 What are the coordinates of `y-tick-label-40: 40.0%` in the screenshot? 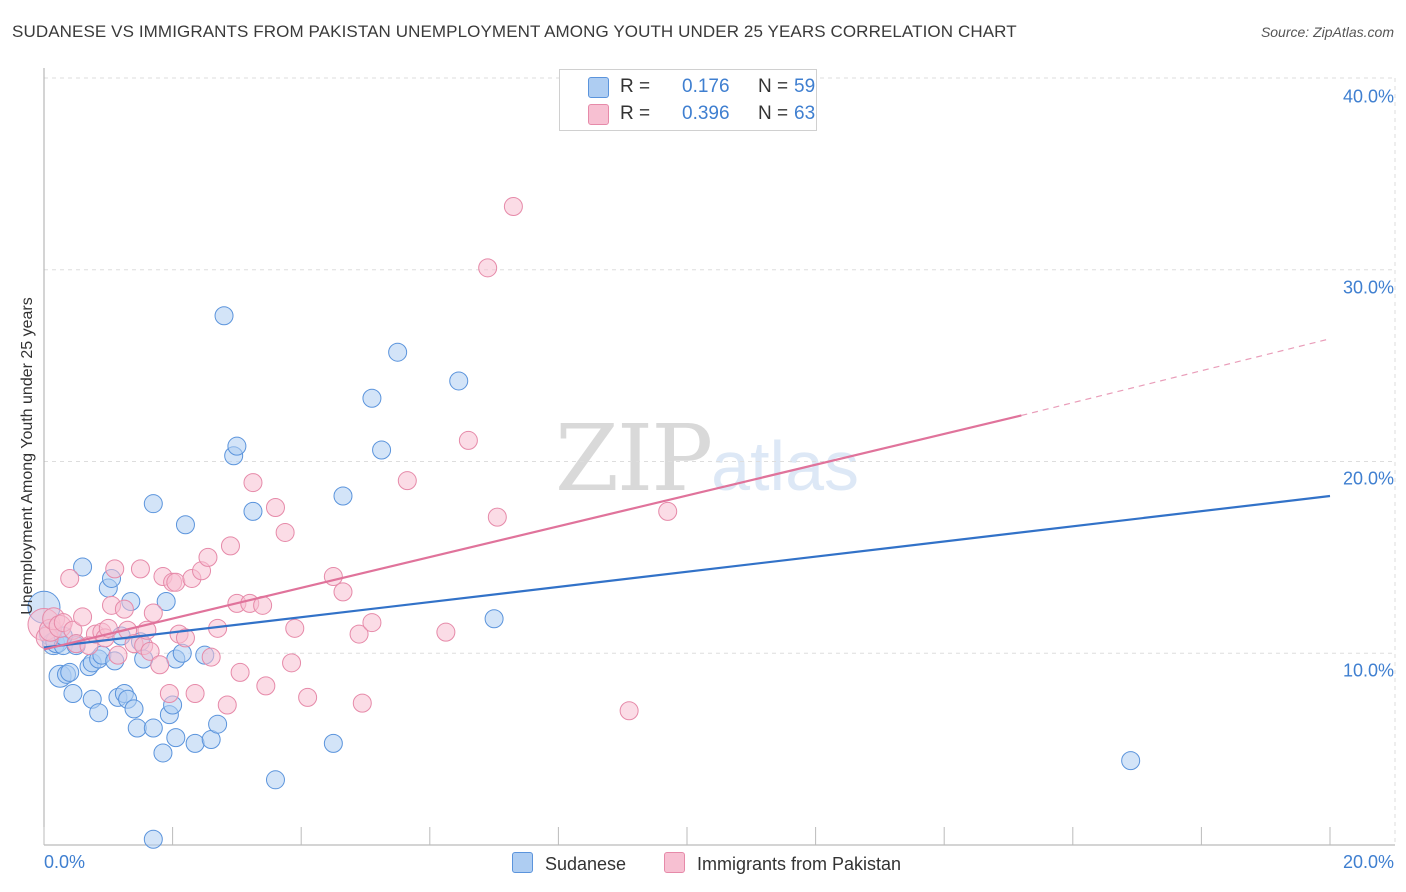 It's located at (1368, 96).